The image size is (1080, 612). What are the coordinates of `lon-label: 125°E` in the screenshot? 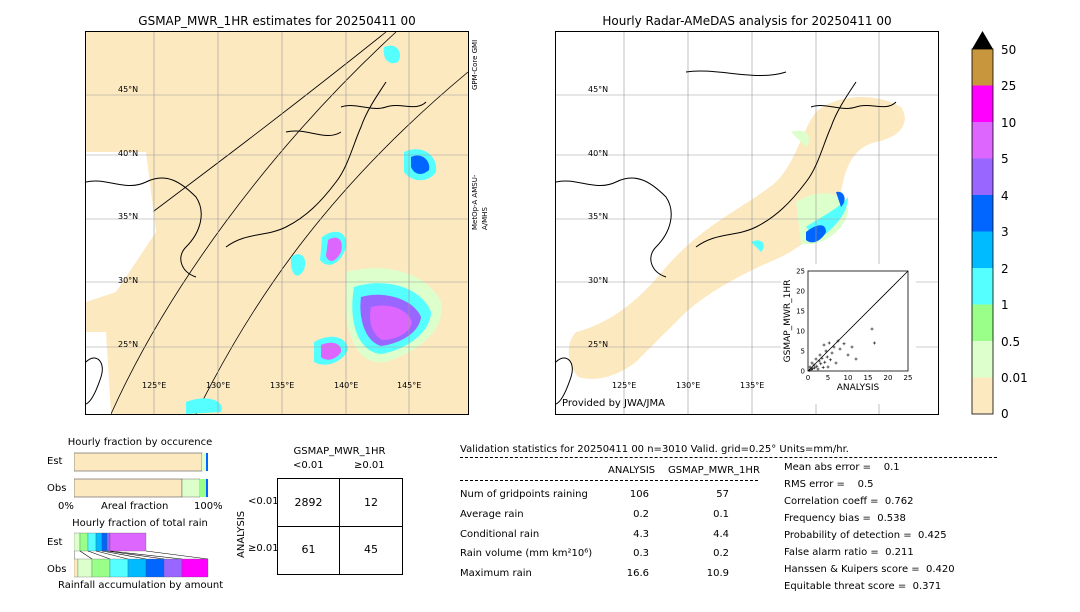 It's located at (154, 385).